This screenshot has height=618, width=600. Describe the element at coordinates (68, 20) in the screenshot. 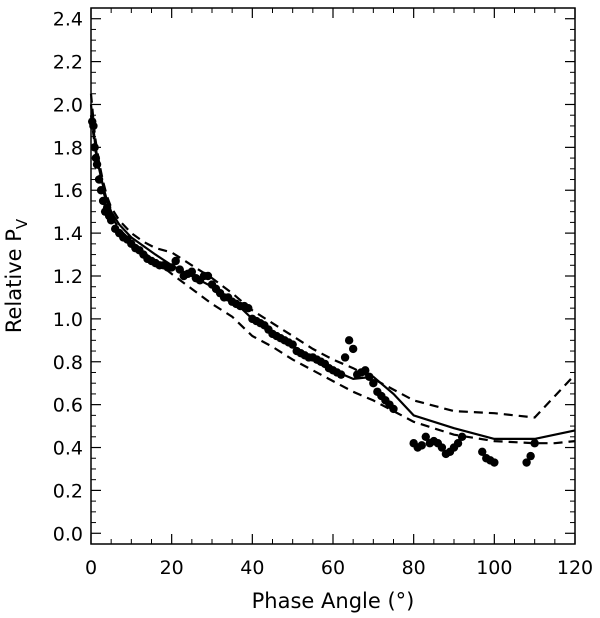

I see `y-tick-label: 2.4` at that location.